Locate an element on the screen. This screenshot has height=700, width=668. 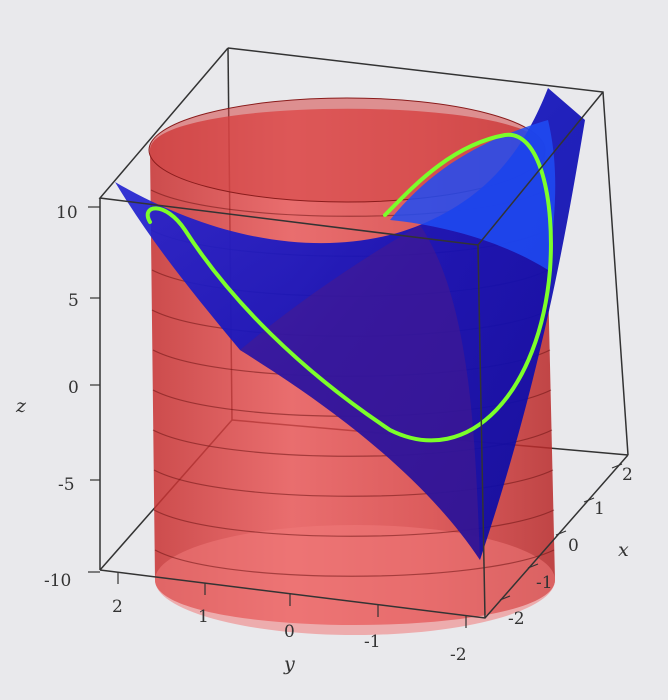
x-axis-labels: 2 1 0 -1 -2 is located at coordinates (570, 547).